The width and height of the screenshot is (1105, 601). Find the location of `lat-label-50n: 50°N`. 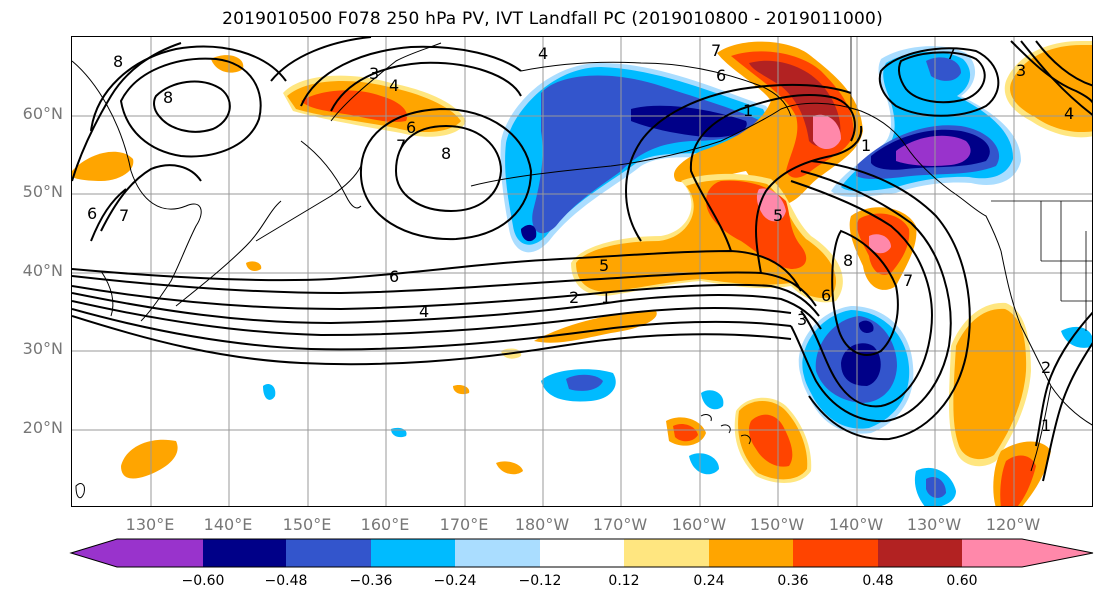

lat-label-50n: 50°N is located at coordinates (42, 191).